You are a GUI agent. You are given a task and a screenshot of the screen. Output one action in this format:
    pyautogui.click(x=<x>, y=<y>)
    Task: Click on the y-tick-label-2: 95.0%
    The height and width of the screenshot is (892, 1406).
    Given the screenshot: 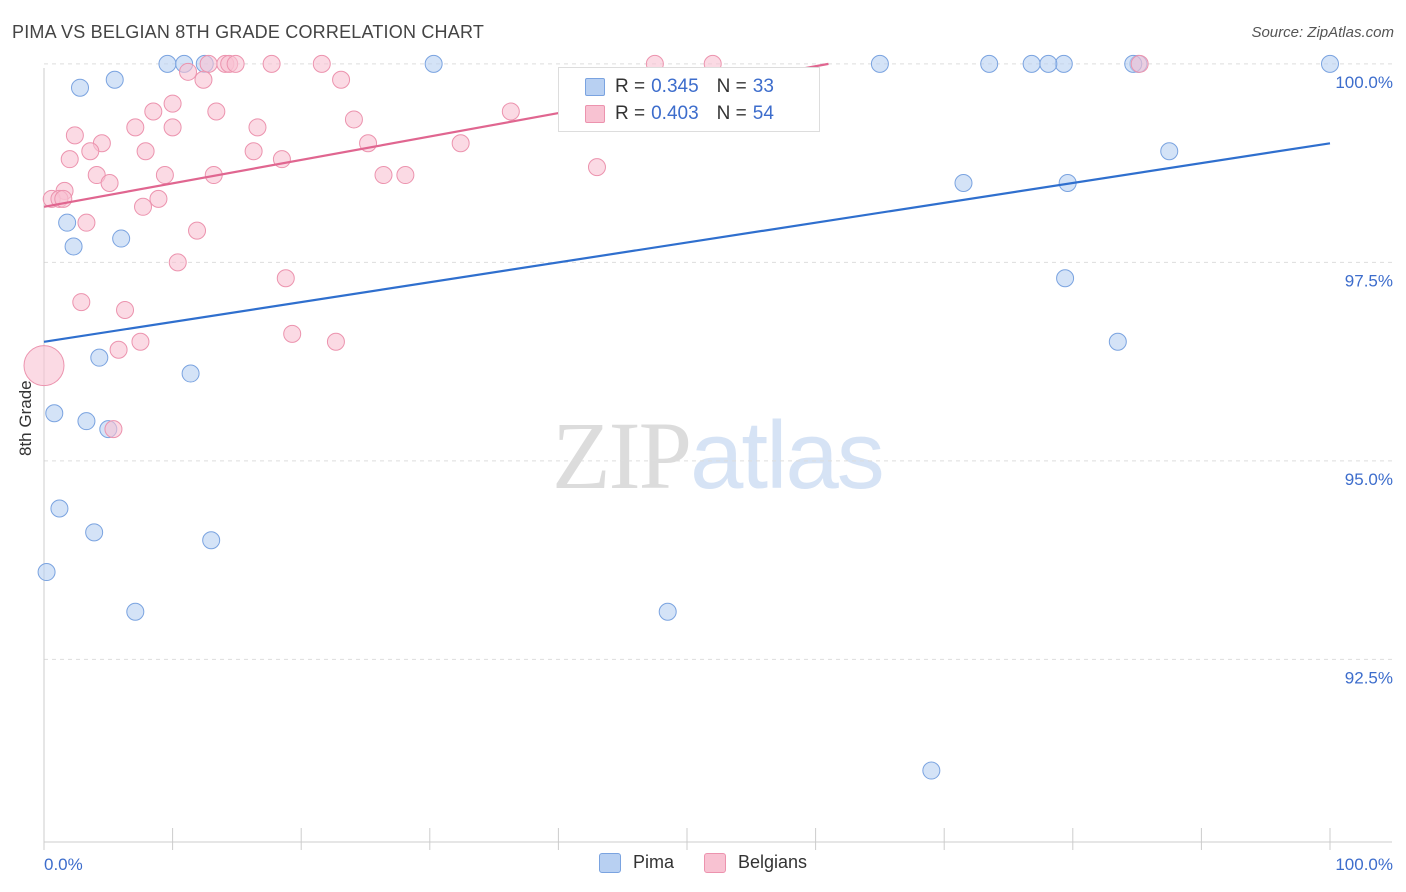 What is the action you would take?
    pyautogui.click(x=1369, y=479)
    